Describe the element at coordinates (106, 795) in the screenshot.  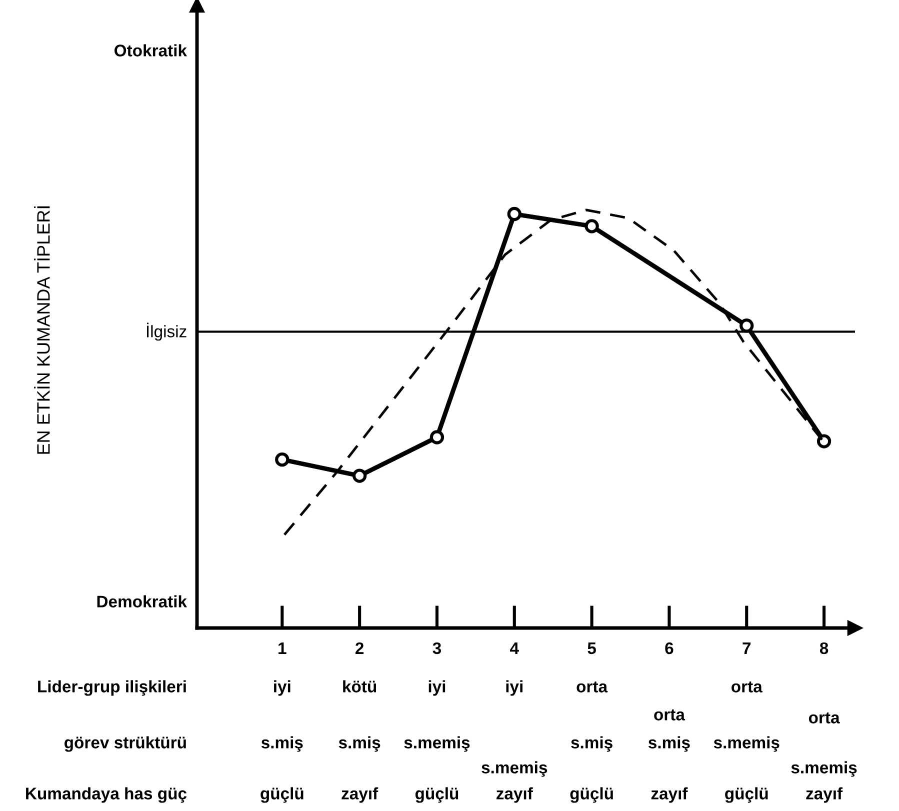
I see `text: Kumandaya has güç` at that location.